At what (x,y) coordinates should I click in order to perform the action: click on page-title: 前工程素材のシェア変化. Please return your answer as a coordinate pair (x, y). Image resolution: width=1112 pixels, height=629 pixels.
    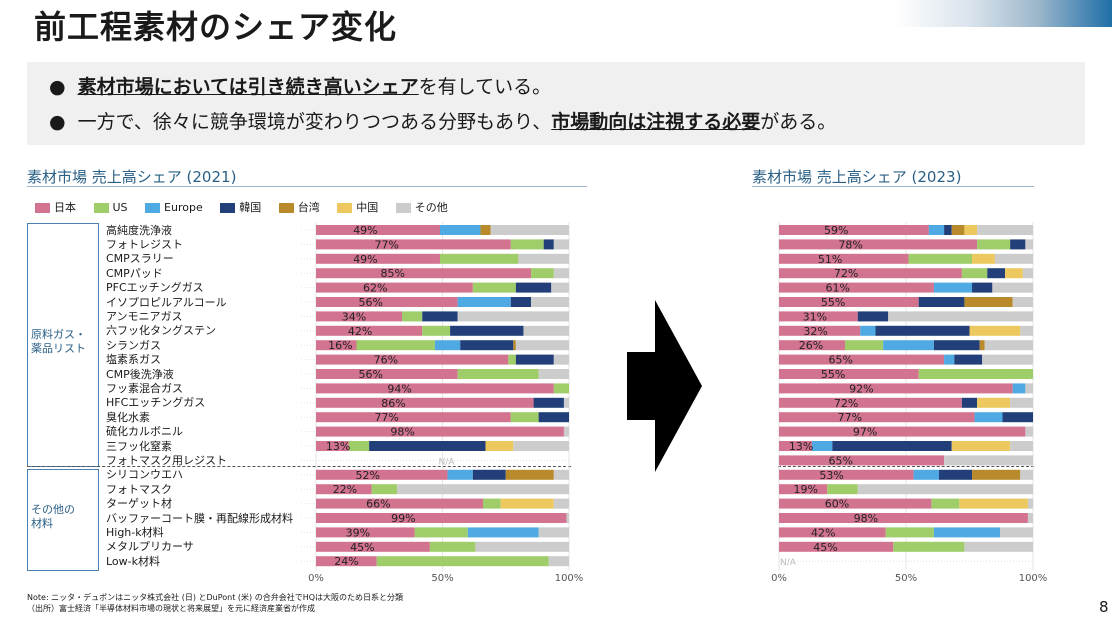
    Looking at the image, I should click on (216, 27).